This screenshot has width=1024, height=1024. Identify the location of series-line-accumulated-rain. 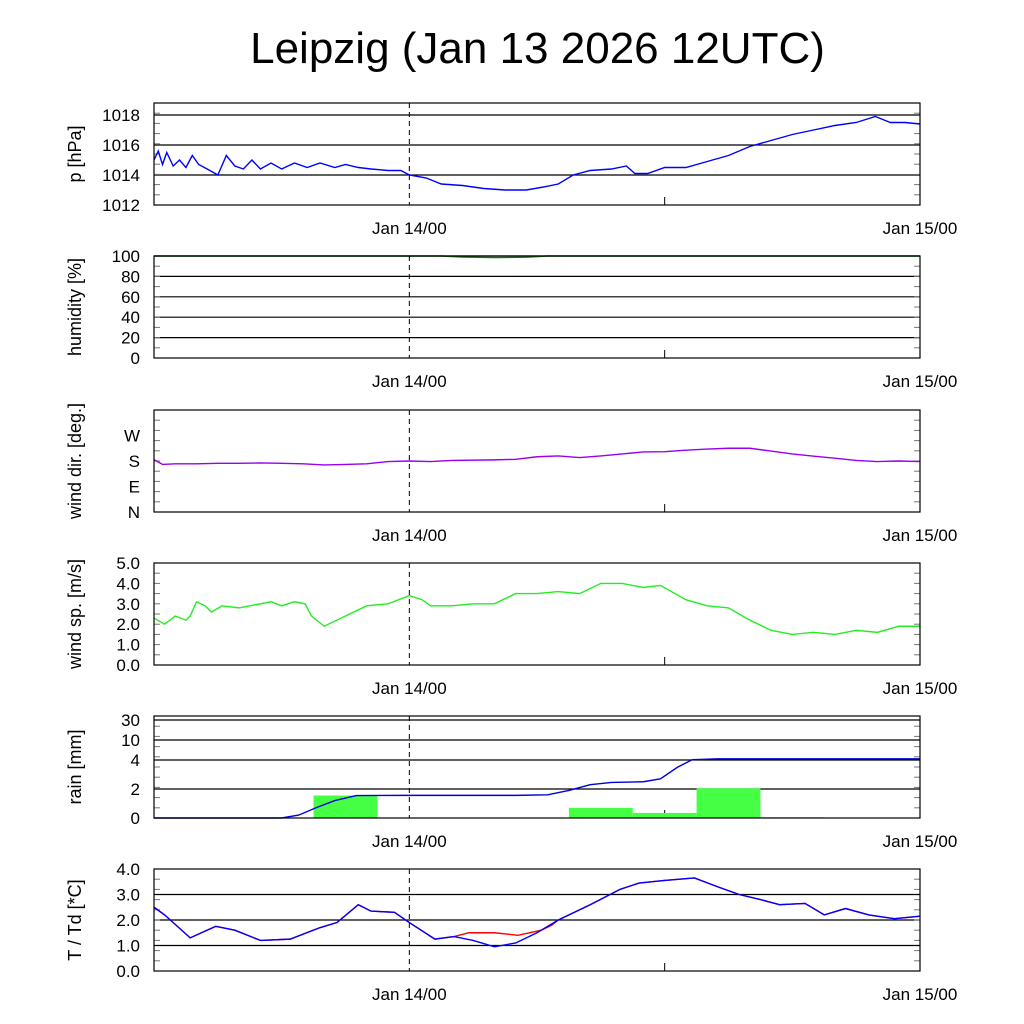
(537, 788).